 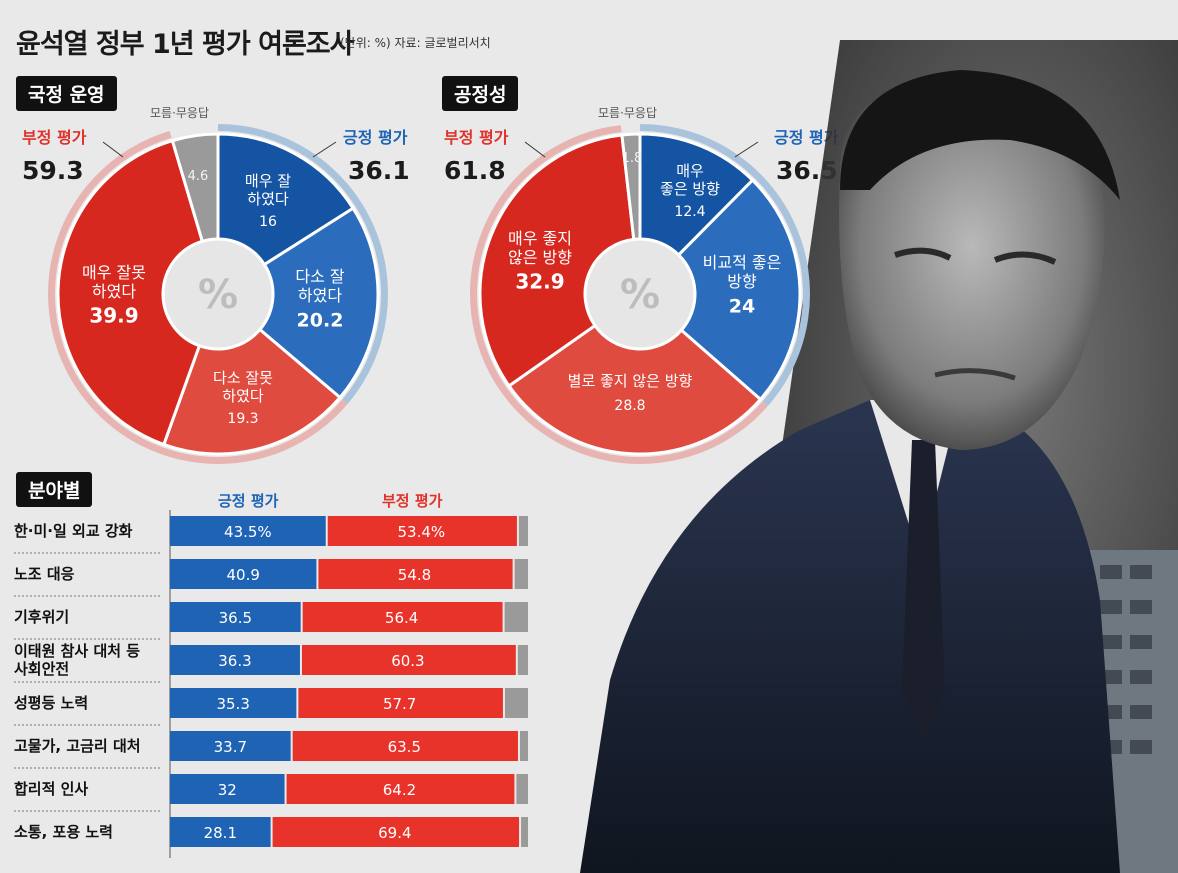 I want to click on pie1-slice-2-value: 19.3, so click(x=242, y=419).